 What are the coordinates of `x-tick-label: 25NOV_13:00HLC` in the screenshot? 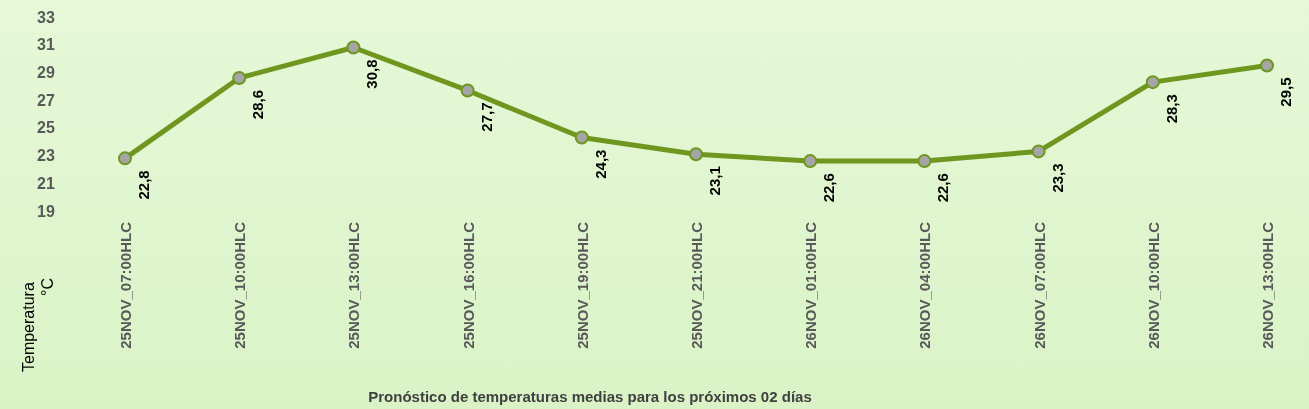 It's located at (354, 285).